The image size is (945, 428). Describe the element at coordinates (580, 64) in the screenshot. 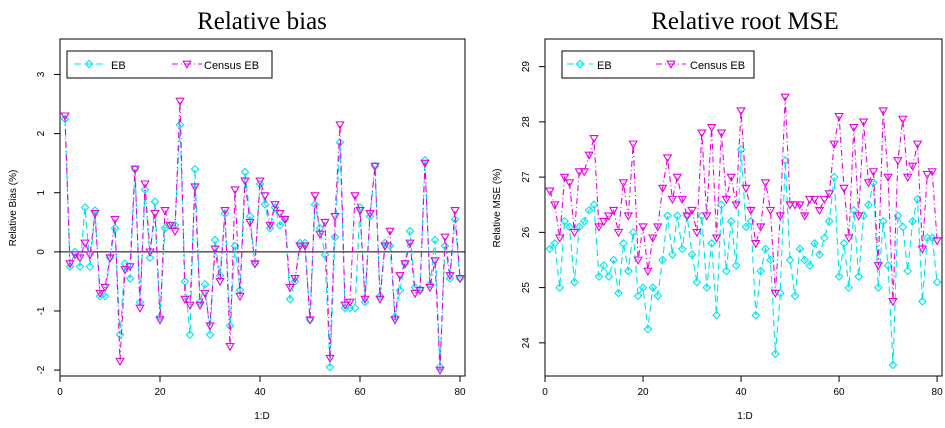

I see `legend-marker-eb` at that location.